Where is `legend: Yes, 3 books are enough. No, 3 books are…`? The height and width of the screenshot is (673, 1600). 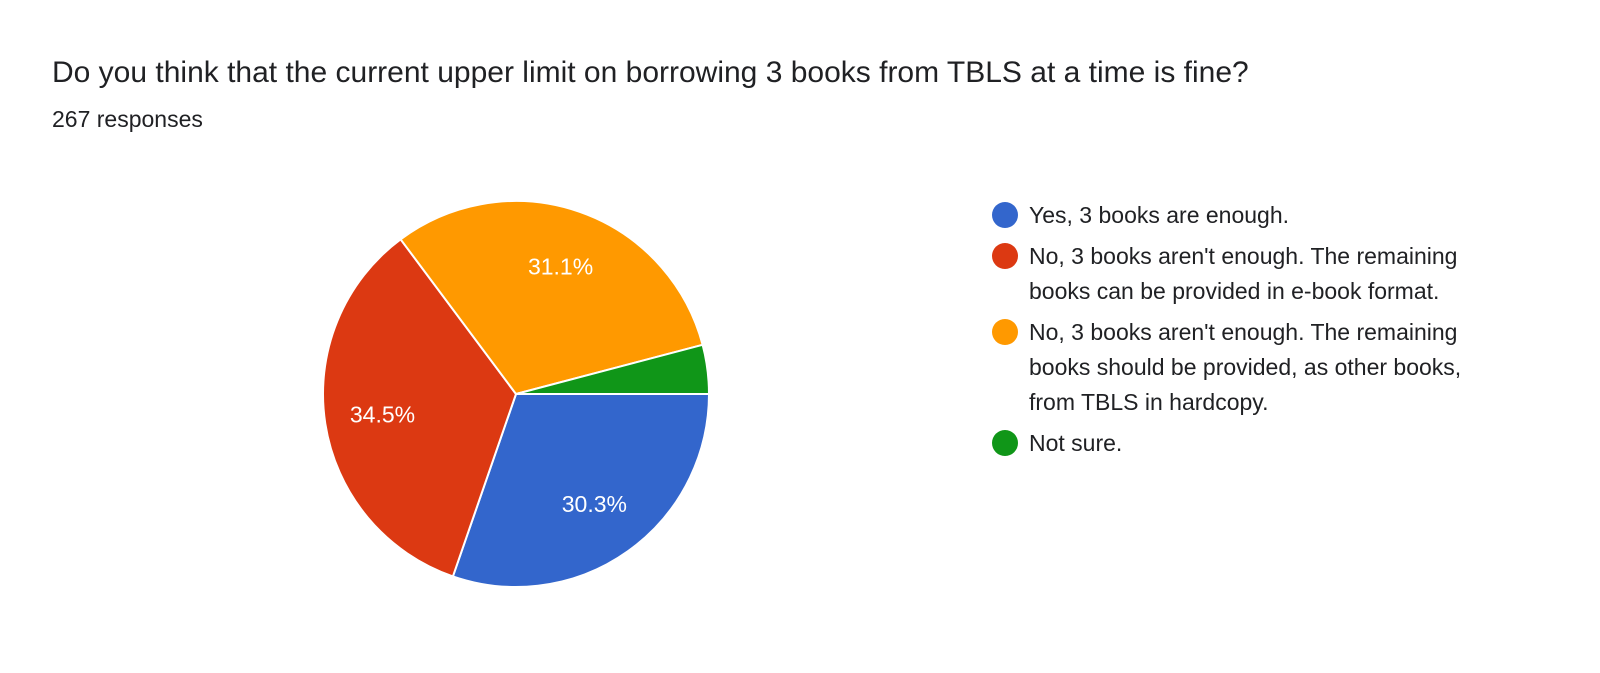
legend: Yes, 3 books are enough. No, 3 books are… is located at coordinates (1242, 332).